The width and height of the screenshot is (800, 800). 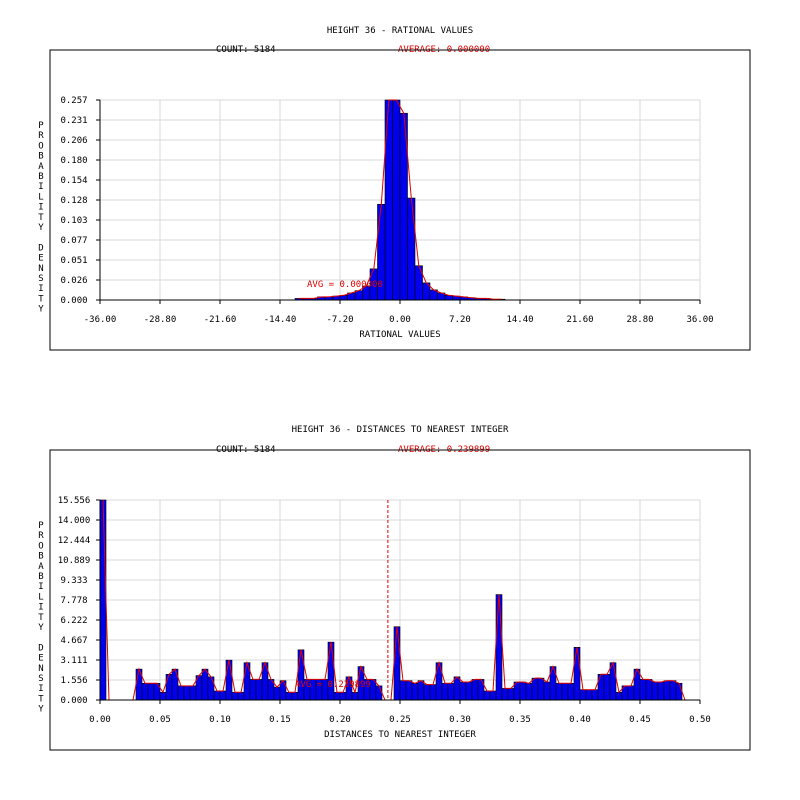 I want to click on y-tick-label: 7.778, so click(x=73, y=601).